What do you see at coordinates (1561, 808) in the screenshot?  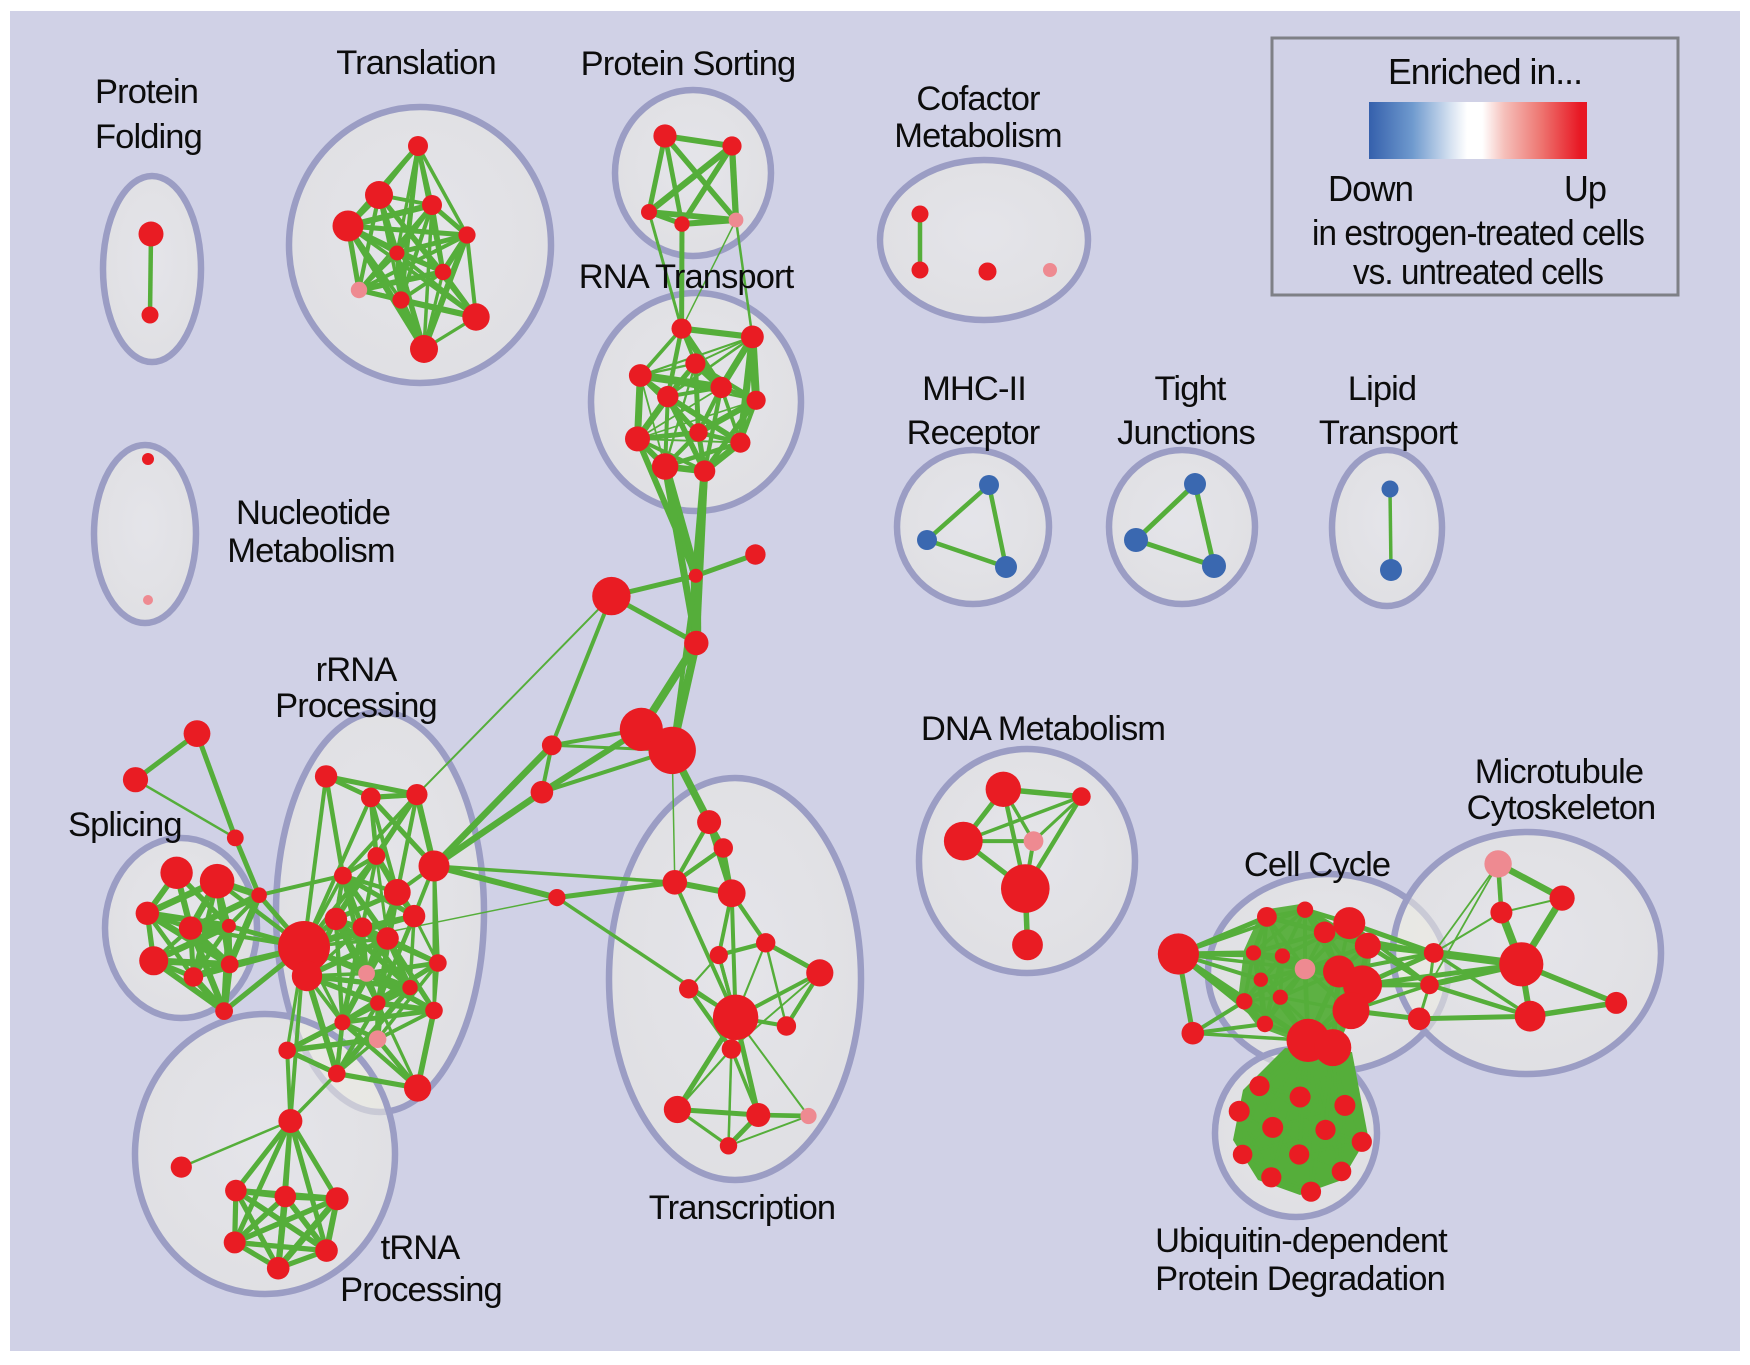 I see `svg-text: Cytoskeleton` at bounding box center [1561, 808].